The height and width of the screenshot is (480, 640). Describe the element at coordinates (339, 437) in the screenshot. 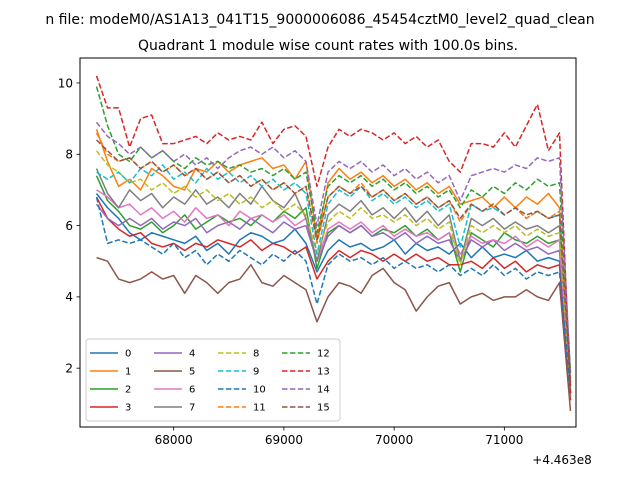

I see `x-axis-ticks: 68000 69000 70000 71000` at that location.